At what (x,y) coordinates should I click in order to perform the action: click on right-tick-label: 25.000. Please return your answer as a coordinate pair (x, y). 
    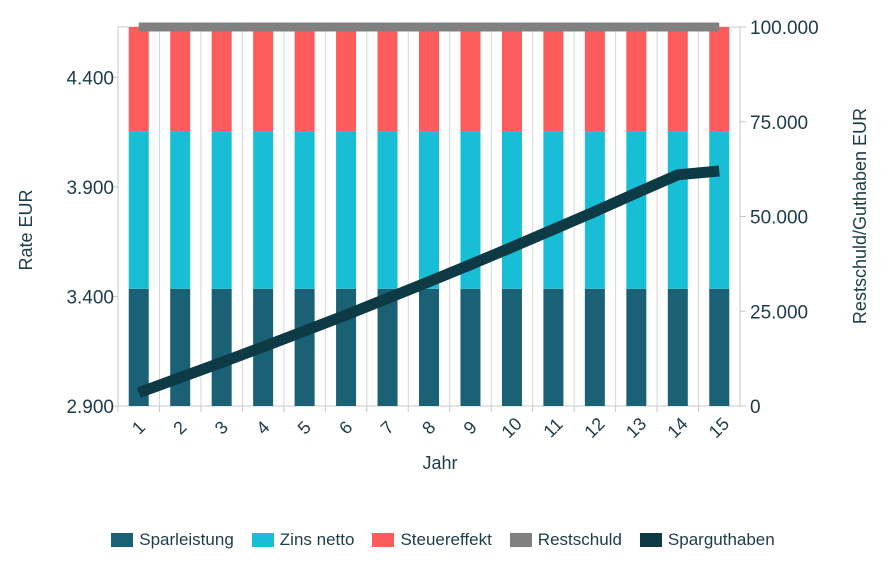
    Looking at the image, I should click on (779, 312).